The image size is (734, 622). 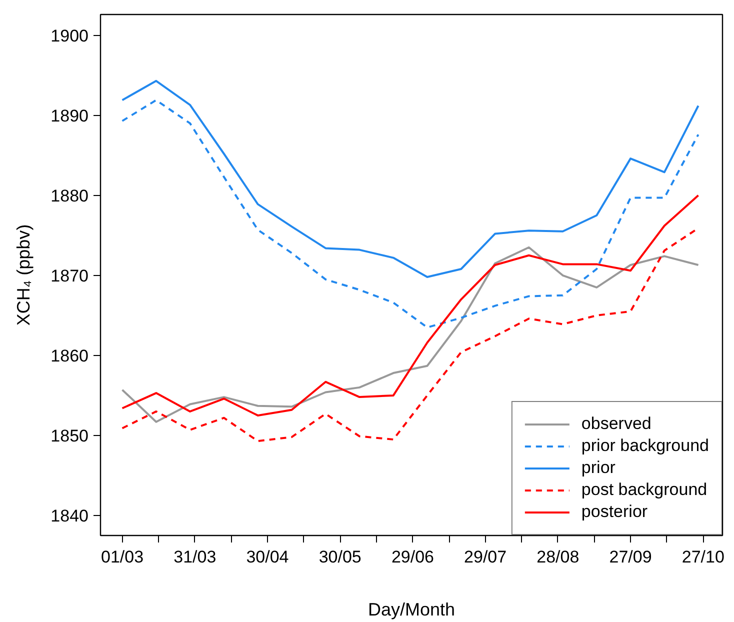 I want to click on y-tick-label: 1840, so click(x=69, y=516).